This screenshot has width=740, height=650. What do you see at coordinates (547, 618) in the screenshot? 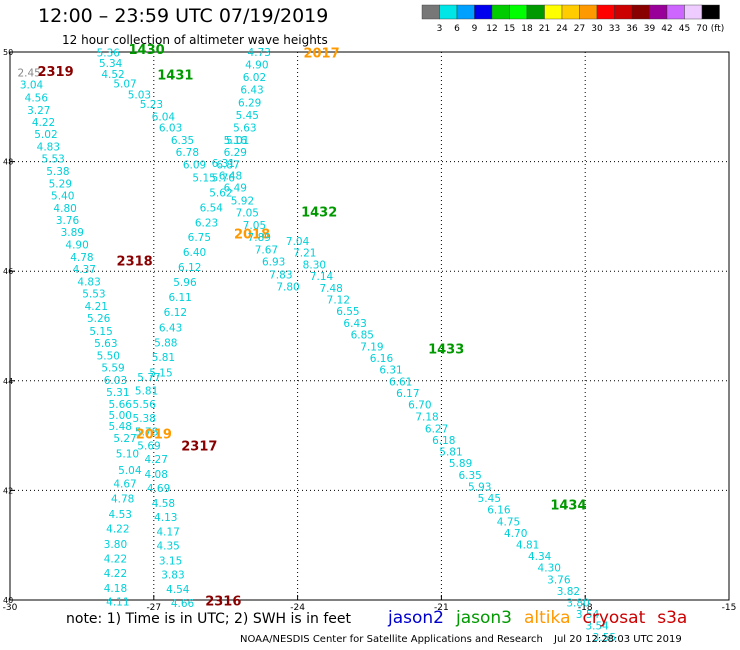
I see `satellite-legend-altika: altika` at bounding box center [547, 618].